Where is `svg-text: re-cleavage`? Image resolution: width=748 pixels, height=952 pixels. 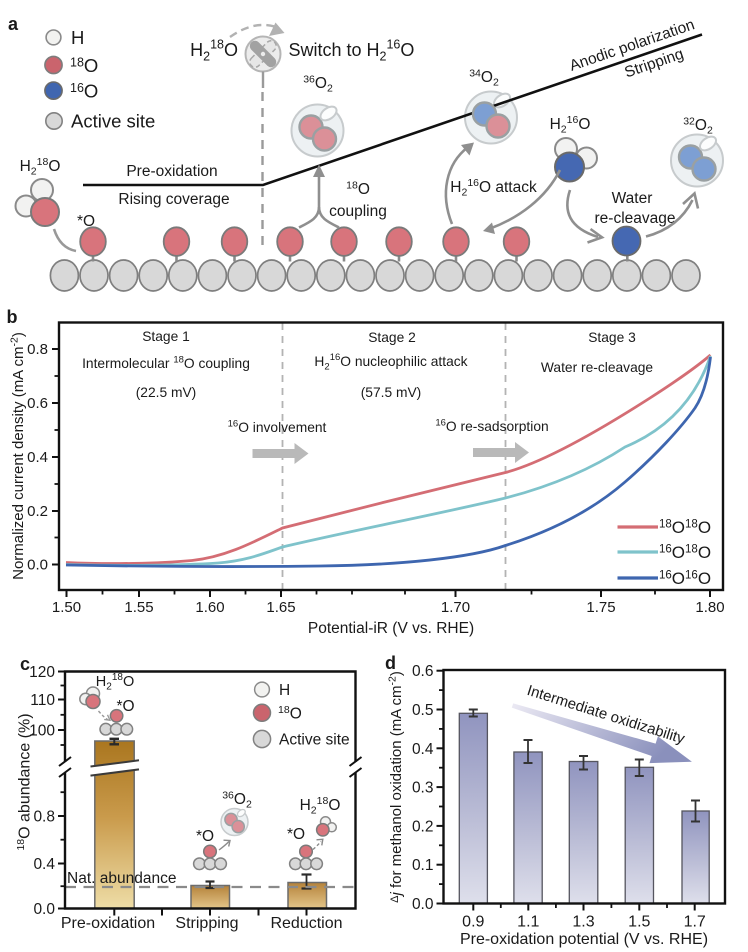 svg-text: re-cleavage is located at coordinates (635, 218).